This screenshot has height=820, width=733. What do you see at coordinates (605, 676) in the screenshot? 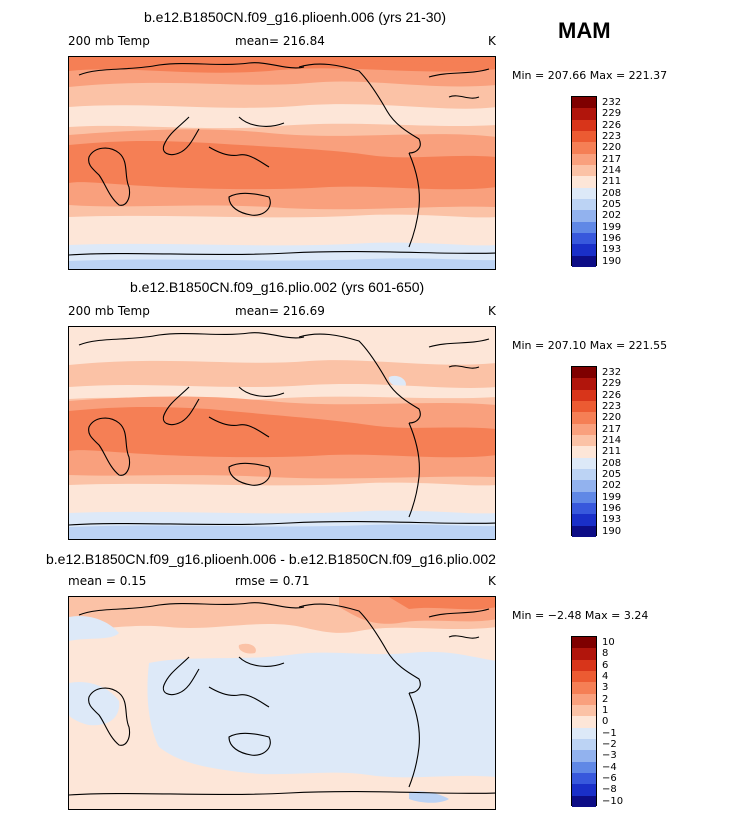
I see `colorbar-label: 4` at bounding box center [605, 676].